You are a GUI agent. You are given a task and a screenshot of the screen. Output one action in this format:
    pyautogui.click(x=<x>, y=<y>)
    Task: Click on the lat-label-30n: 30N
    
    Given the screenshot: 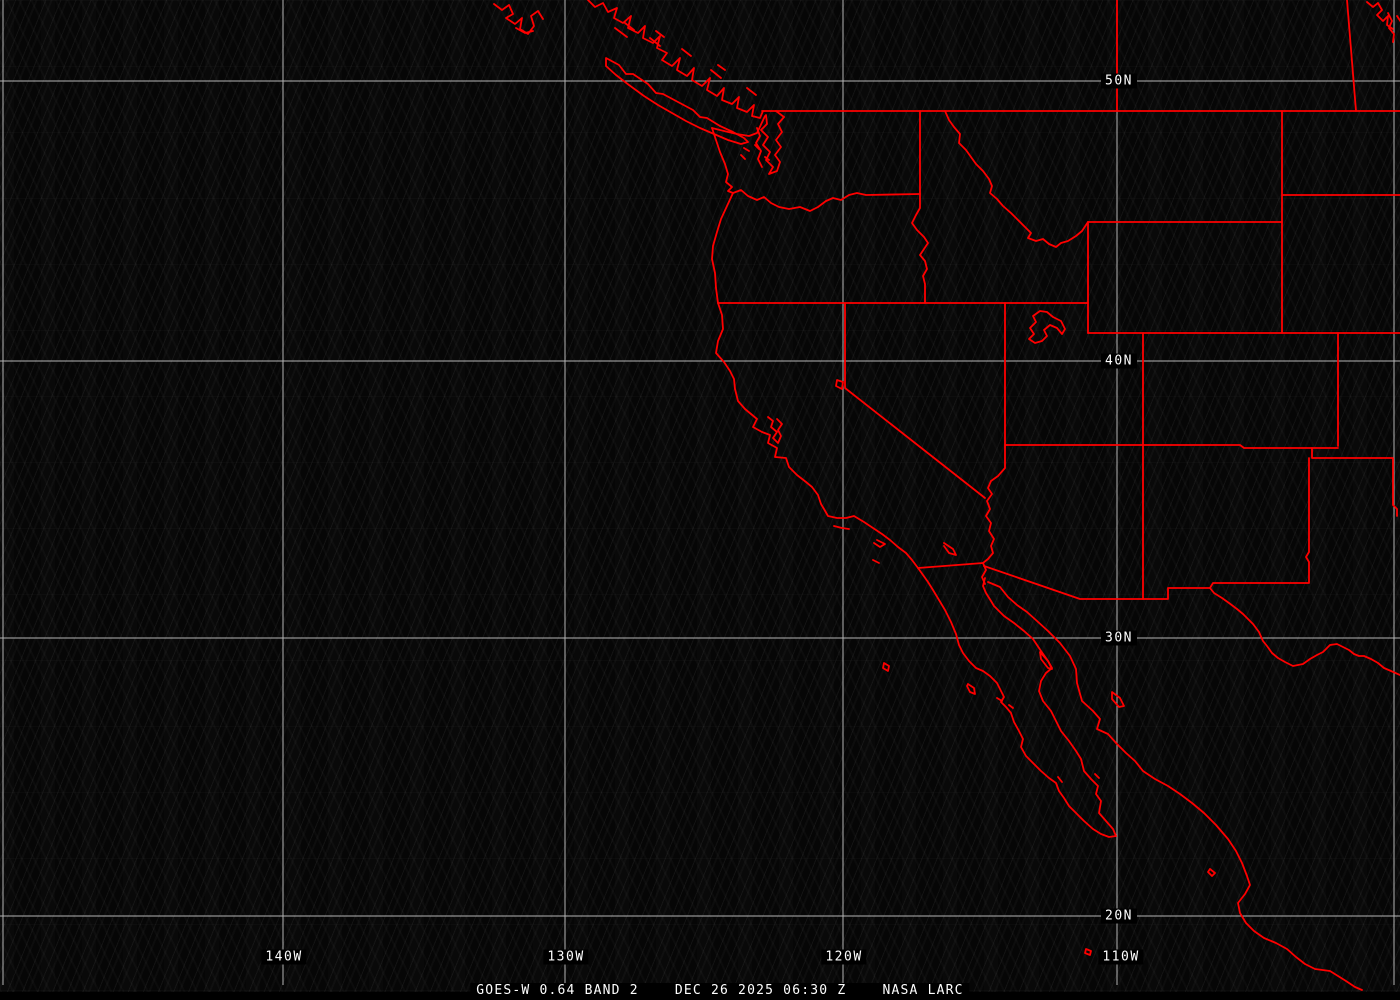 What is the action you would take?
    pyautogui.click(x=1119, y=638)
    